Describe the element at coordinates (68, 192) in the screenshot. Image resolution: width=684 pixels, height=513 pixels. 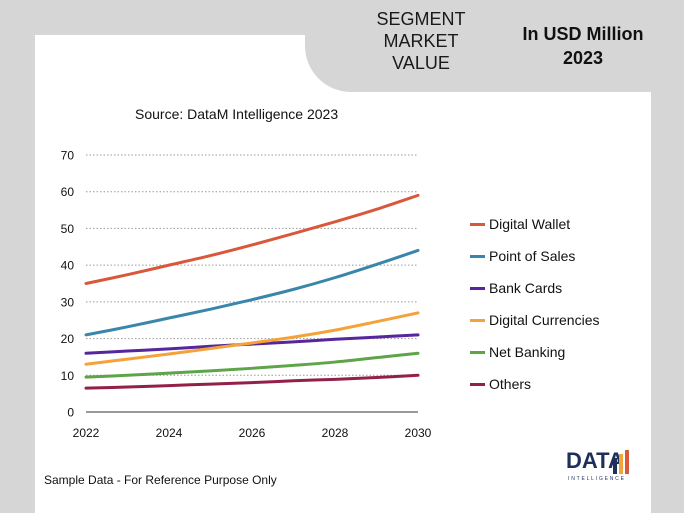
I see `y-tick-label: 60` at that location.